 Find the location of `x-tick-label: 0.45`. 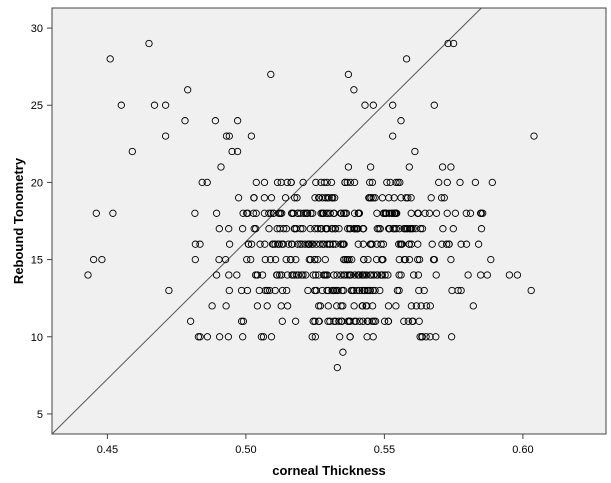

x-tick-label: 0.45 is located at coordinates (107, 450).